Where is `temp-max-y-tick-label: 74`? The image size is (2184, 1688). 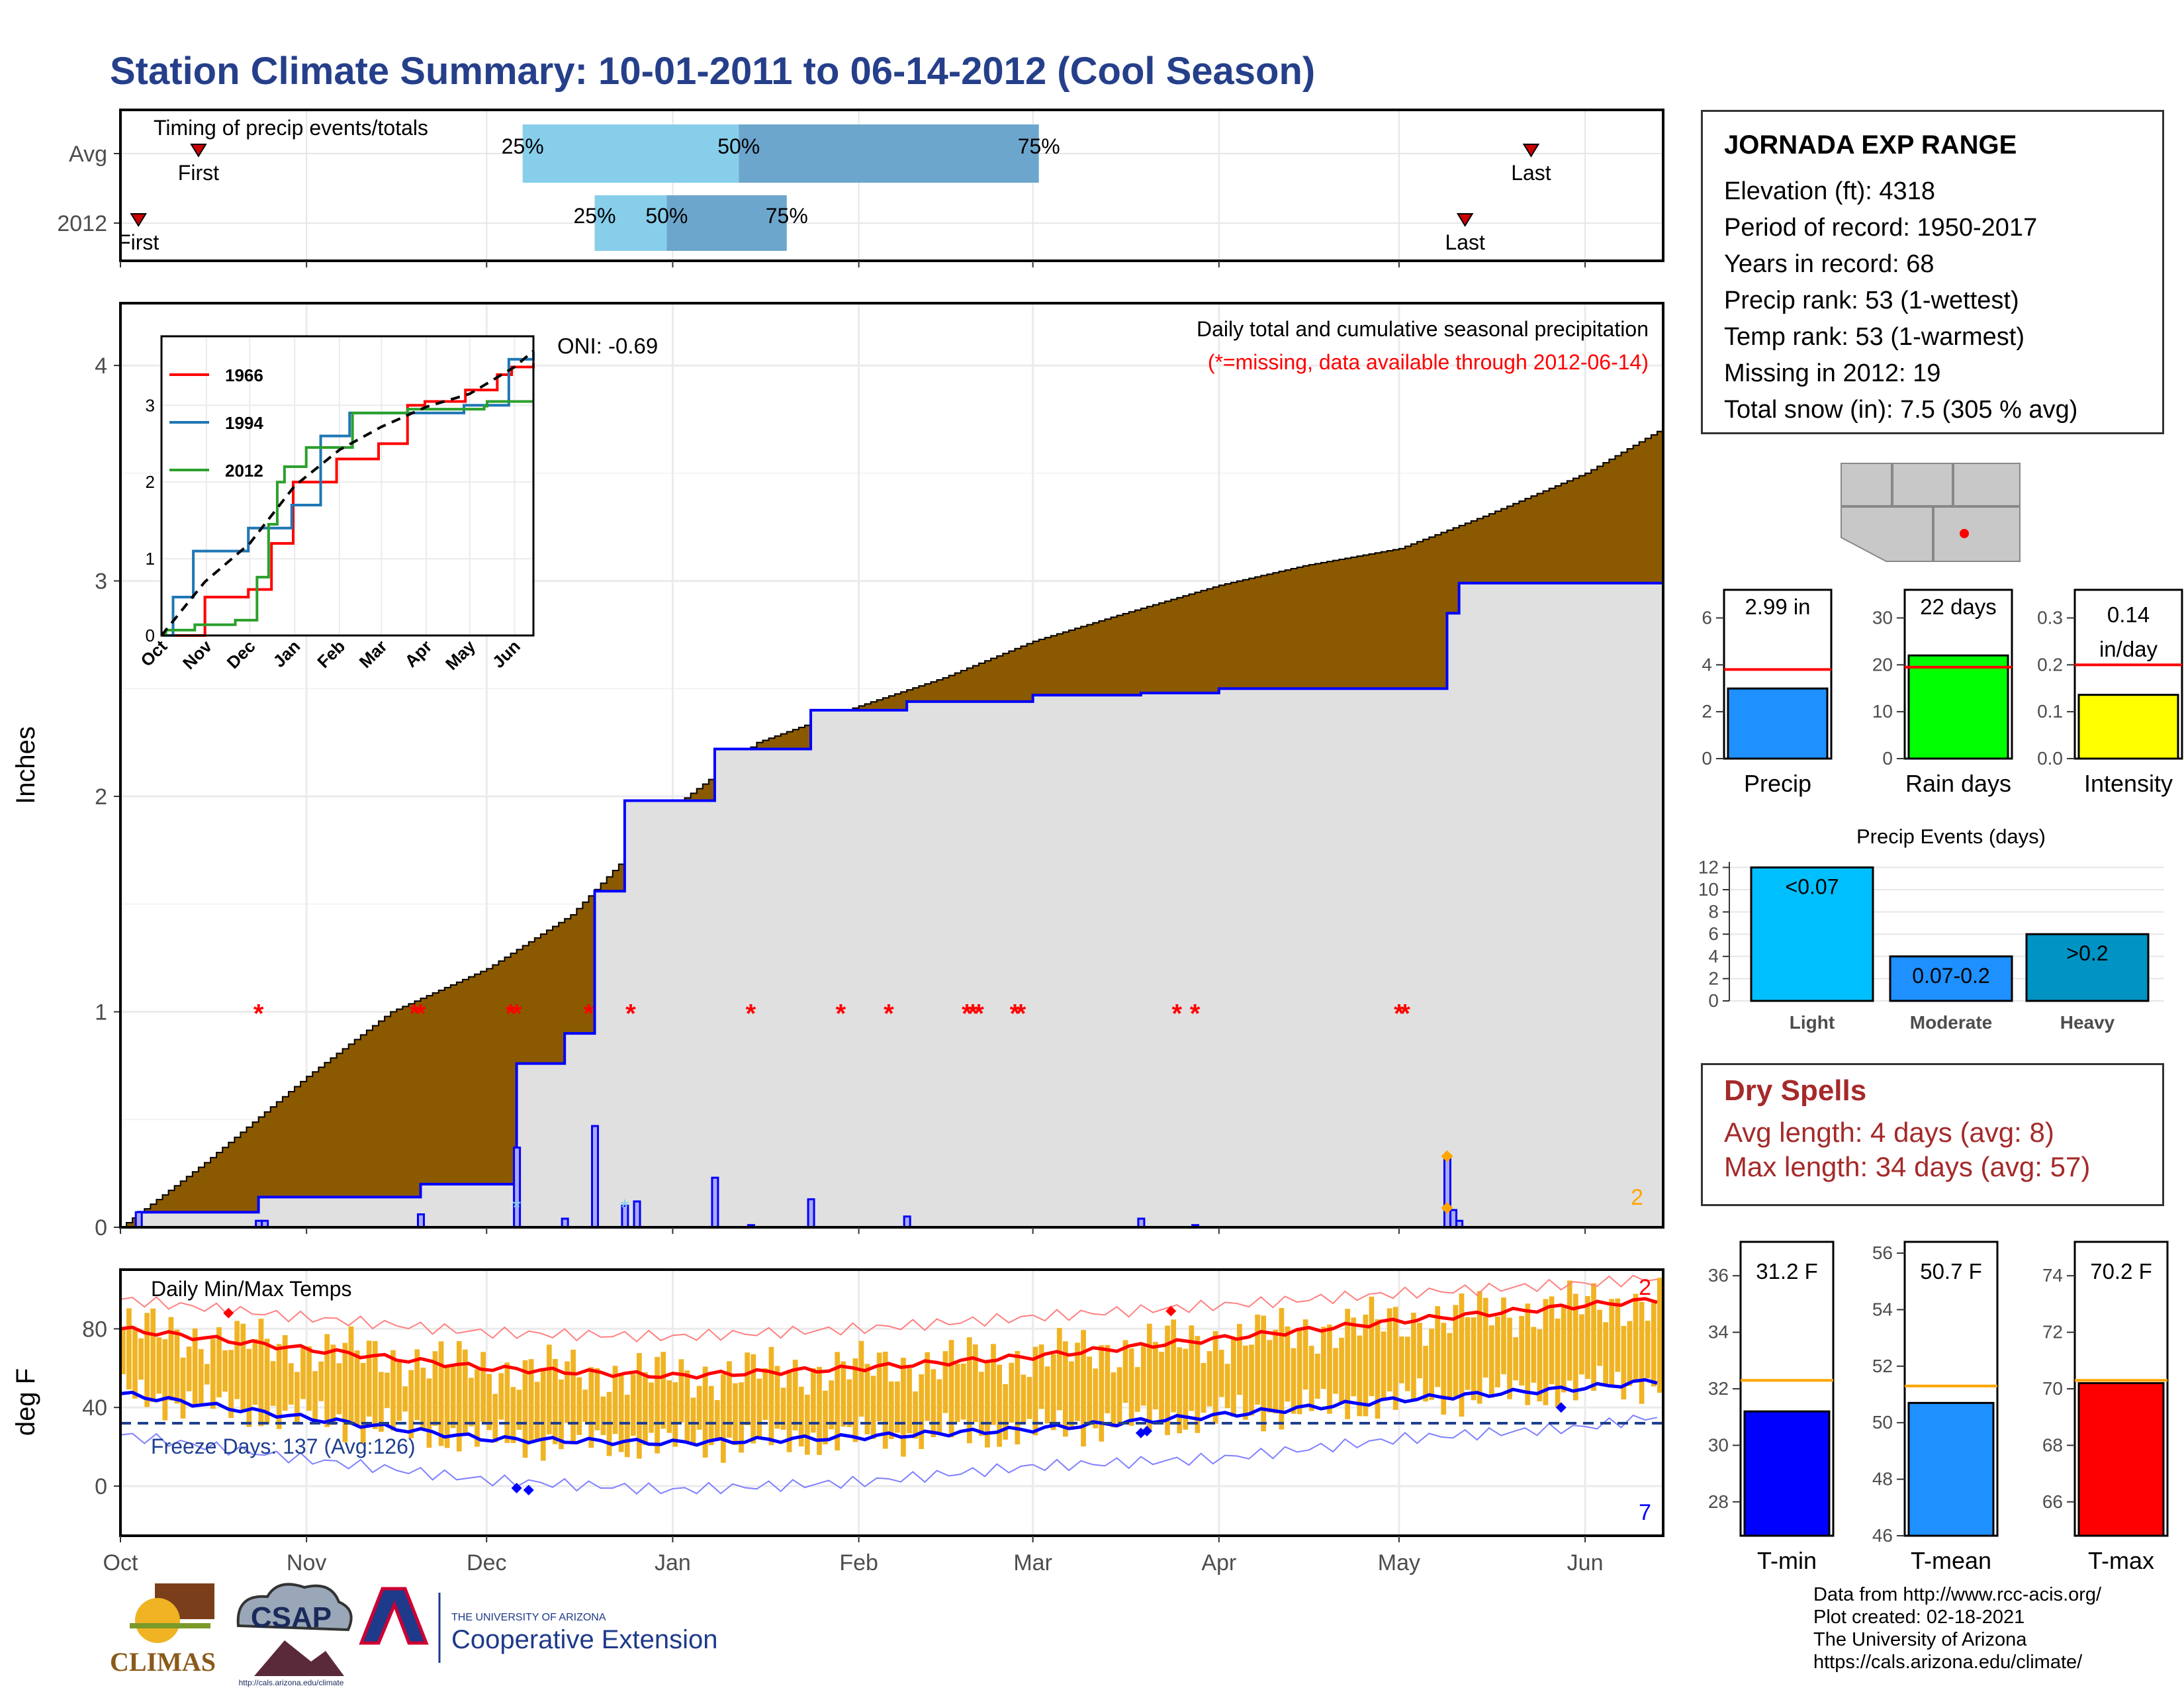
temp-max-y-tick-label: 74 is located at coordinates (2052, 1275).